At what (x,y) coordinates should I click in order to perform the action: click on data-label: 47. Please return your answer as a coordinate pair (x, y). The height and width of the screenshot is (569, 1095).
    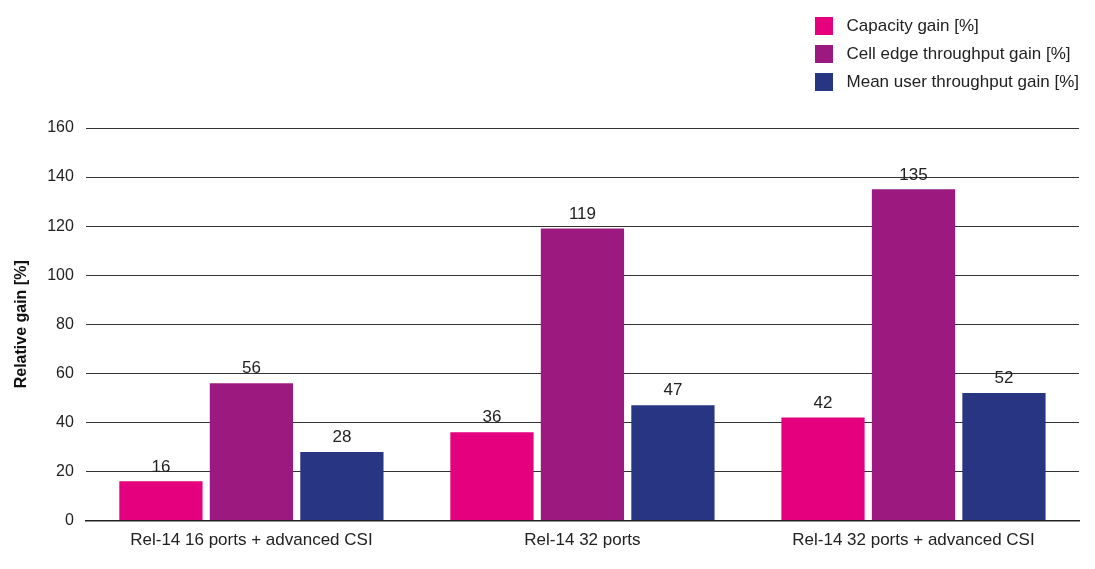
    Looking at the image, I should click on (673, 390).